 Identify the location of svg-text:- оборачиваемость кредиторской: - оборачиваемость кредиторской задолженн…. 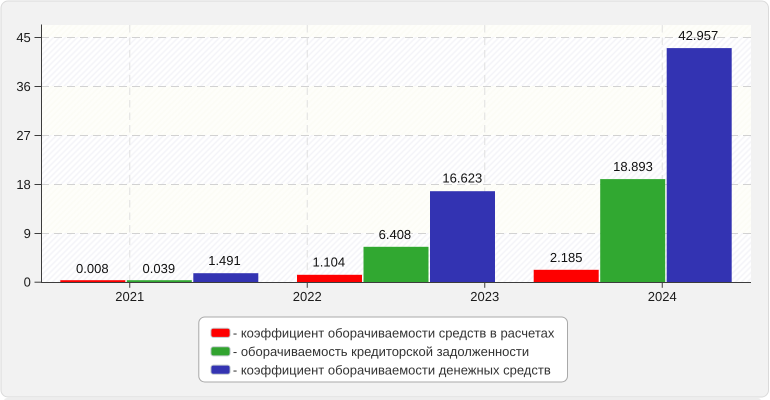
(381, 351).